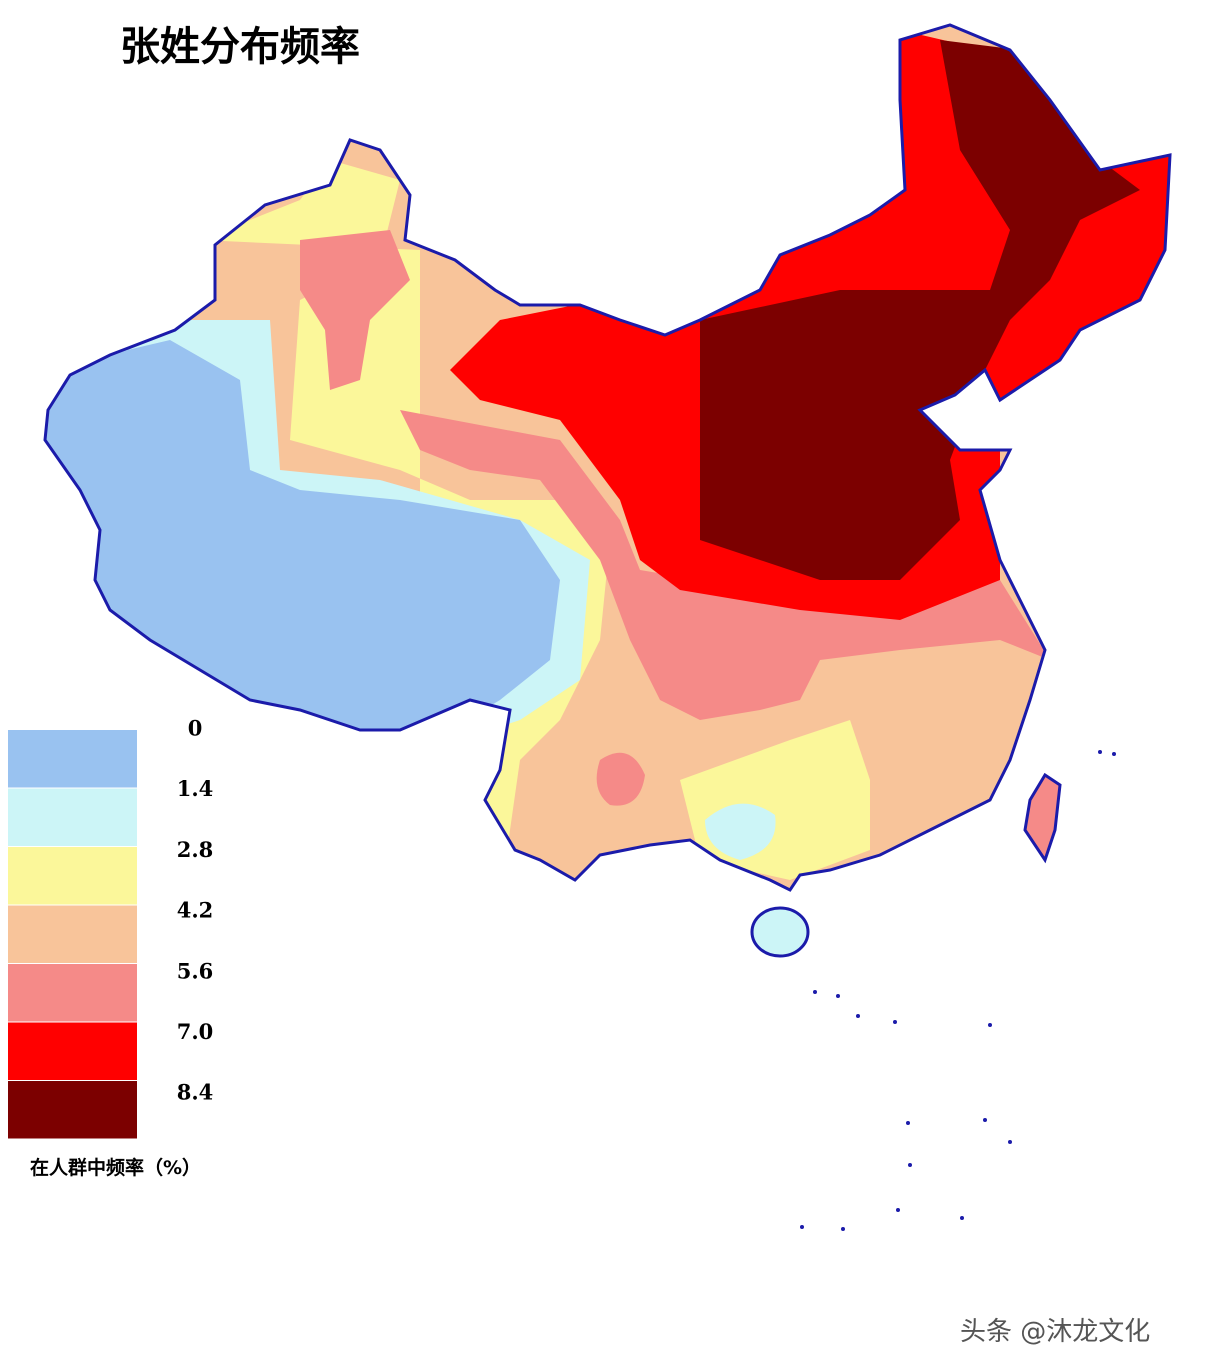 The image size is (1208, 1372). Describe the element at coordinates (195, 1092) in the screenshot. I see `legend-label: 8.4` at that location.